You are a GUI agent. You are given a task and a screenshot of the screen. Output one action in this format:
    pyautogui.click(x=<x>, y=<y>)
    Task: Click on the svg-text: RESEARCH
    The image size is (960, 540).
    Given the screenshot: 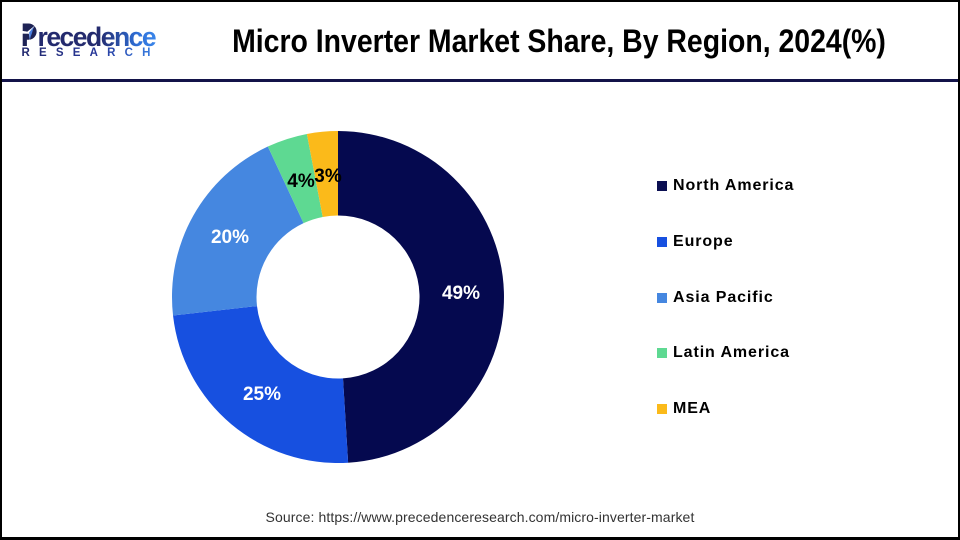 What is the action you would take?
    pyautogui.click(x=91, y=53)
    